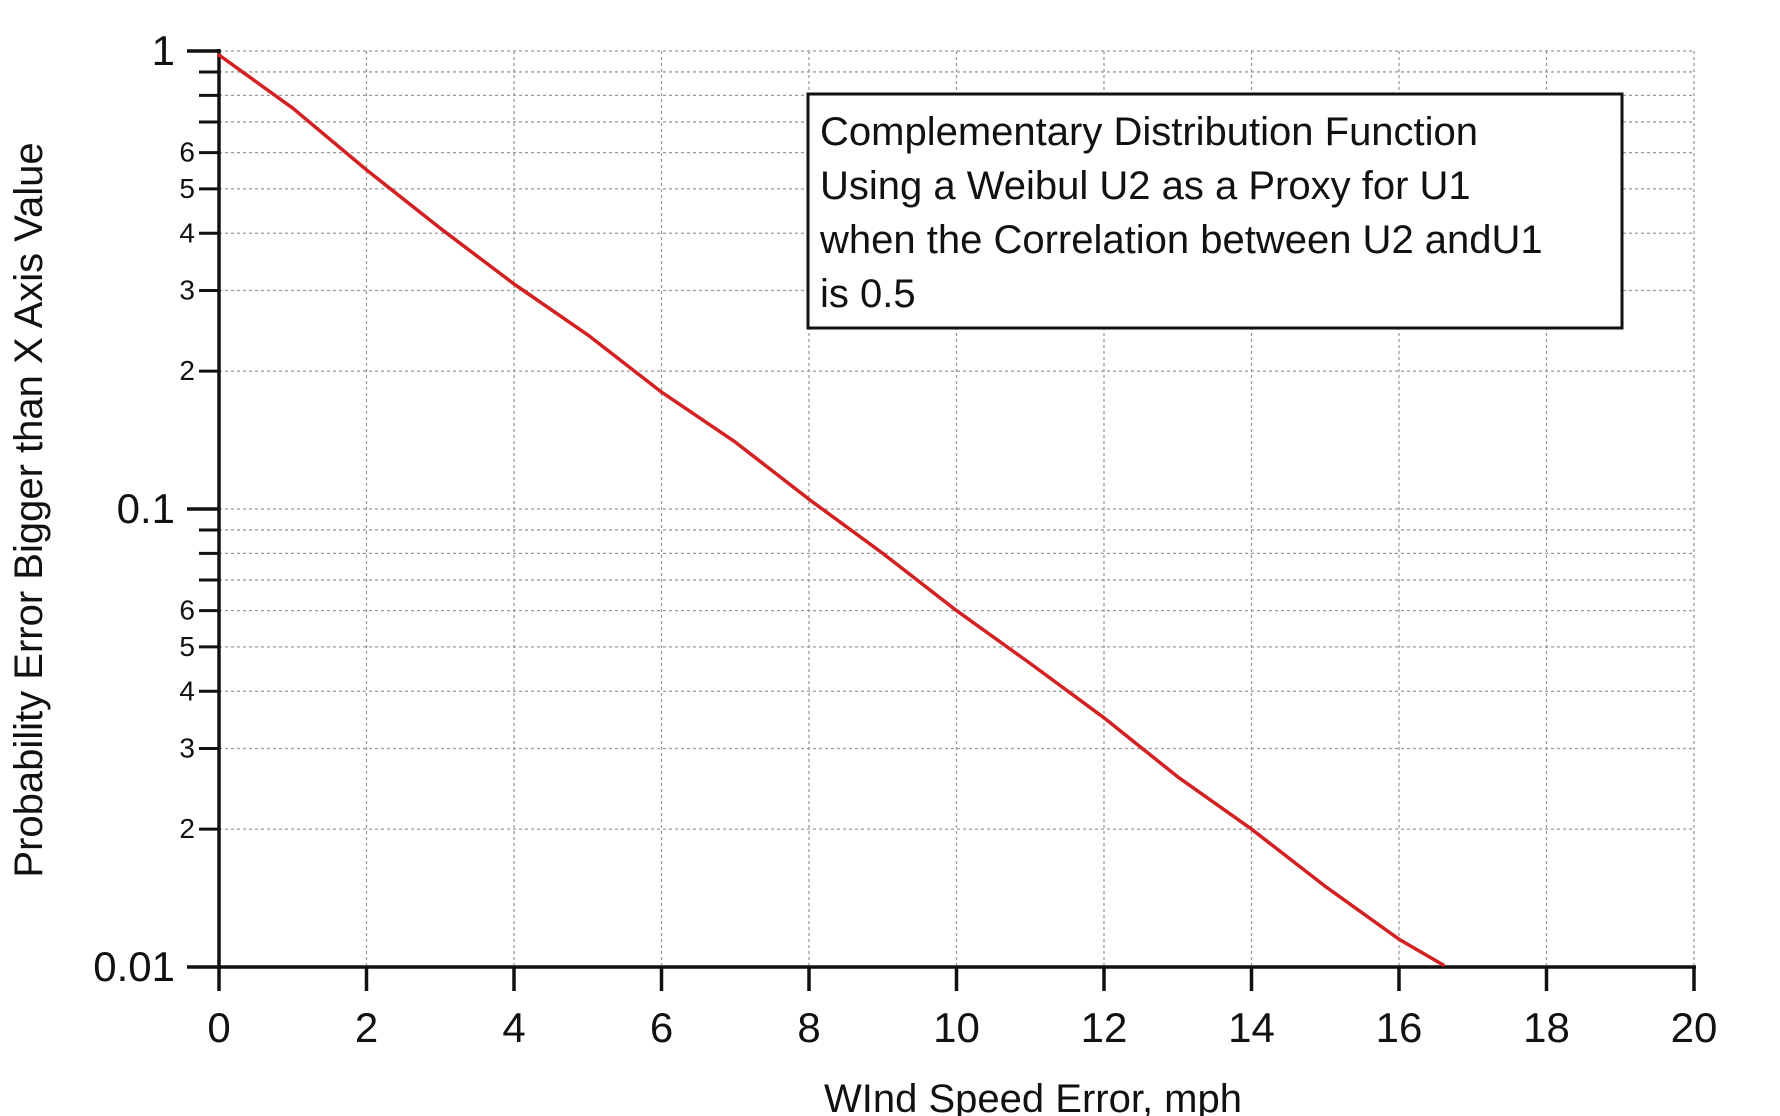 This screenshot has height=1116, width=1780. Describe the element at coordinates (1145, 186) in the screenshot. I see `annotation-line-2: Using a Weibul U2 as a Proxy for U1` at that location.